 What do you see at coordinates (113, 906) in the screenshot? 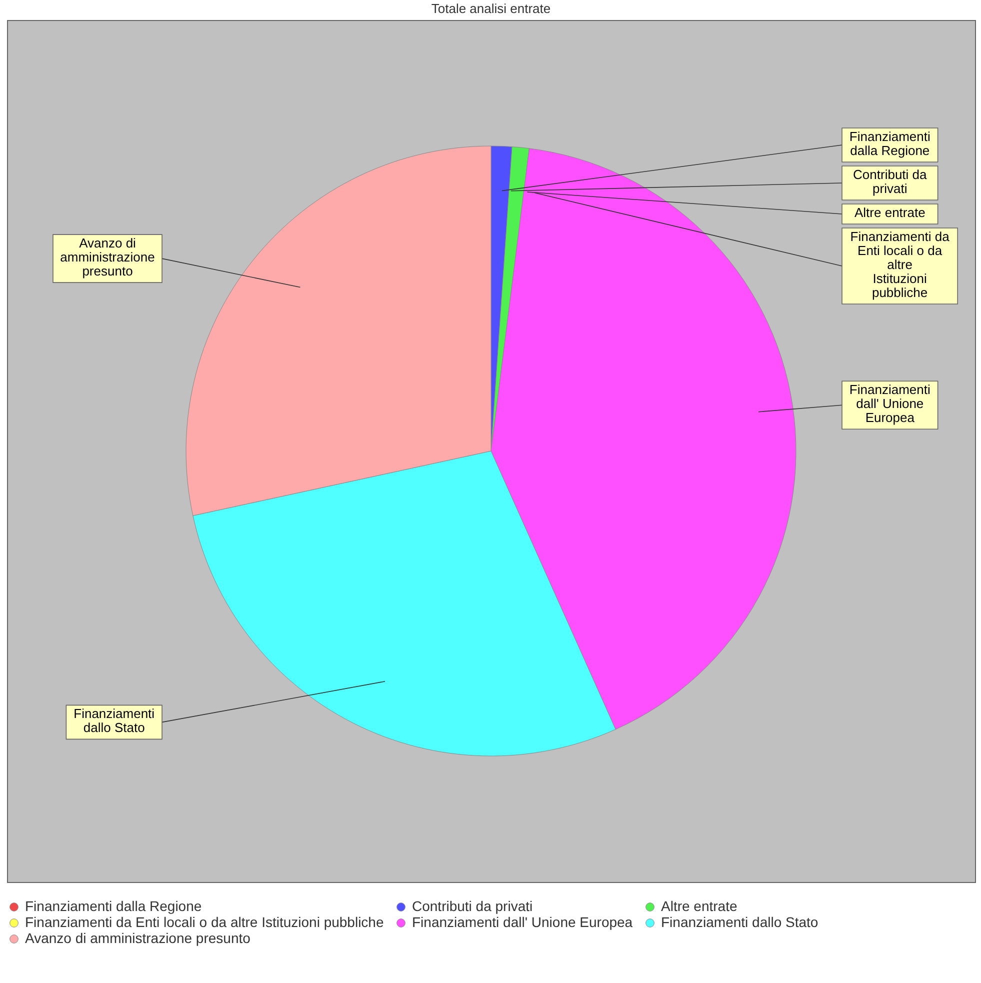
I see `legend-label: Finanziamenti dalla Regione` at bounding box center [113, 906].